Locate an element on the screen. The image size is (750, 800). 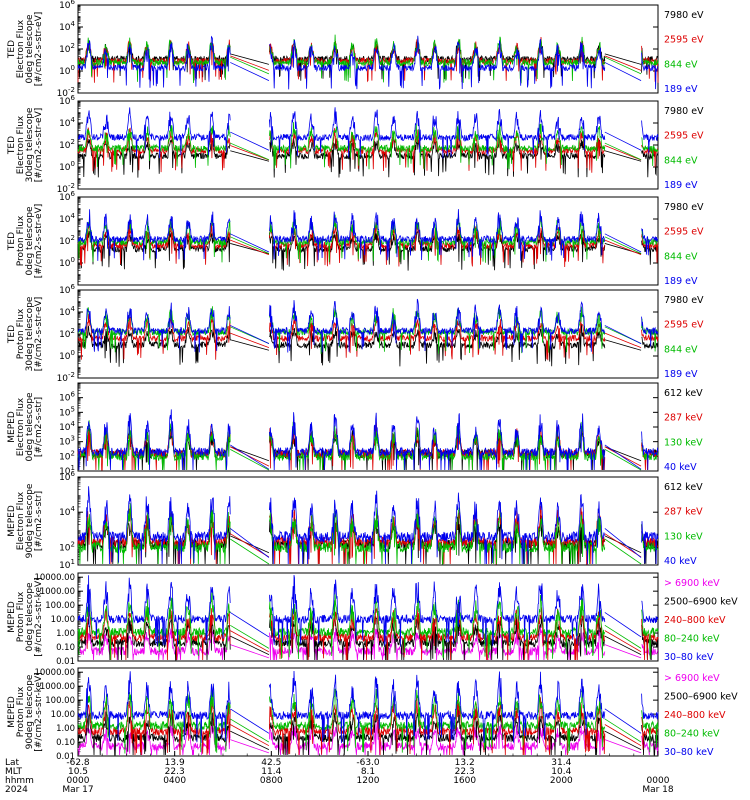
time-cell-hhmm: 0800 is located at coordinates (271, 781).